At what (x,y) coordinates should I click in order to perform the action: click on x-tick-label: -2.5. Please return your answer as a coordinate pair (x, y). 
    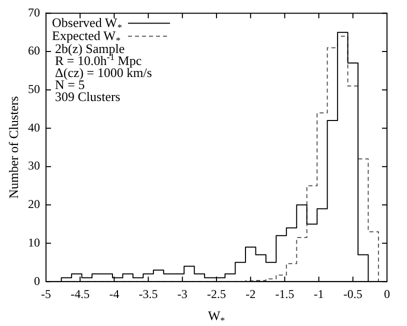
    Looking at the image, I should click on (216, 293).